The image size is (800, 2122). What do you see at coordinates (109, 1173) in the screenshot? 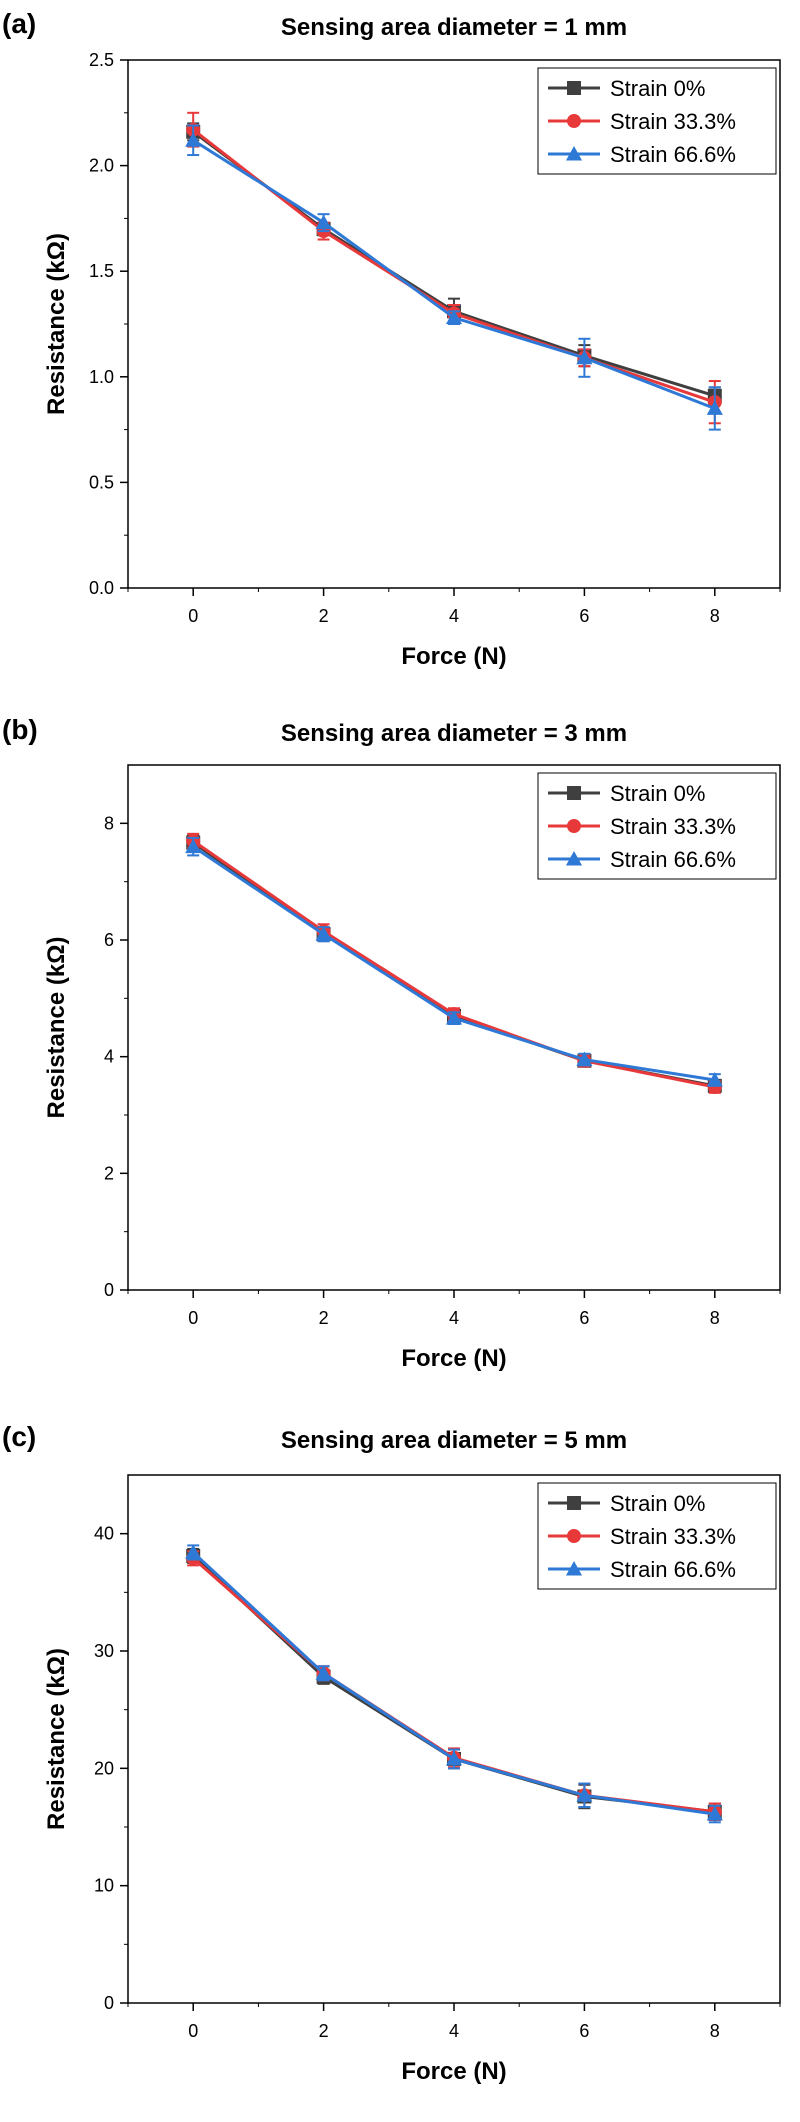
I see `y-tick-label: 2` at bounding box center [109, 1173].